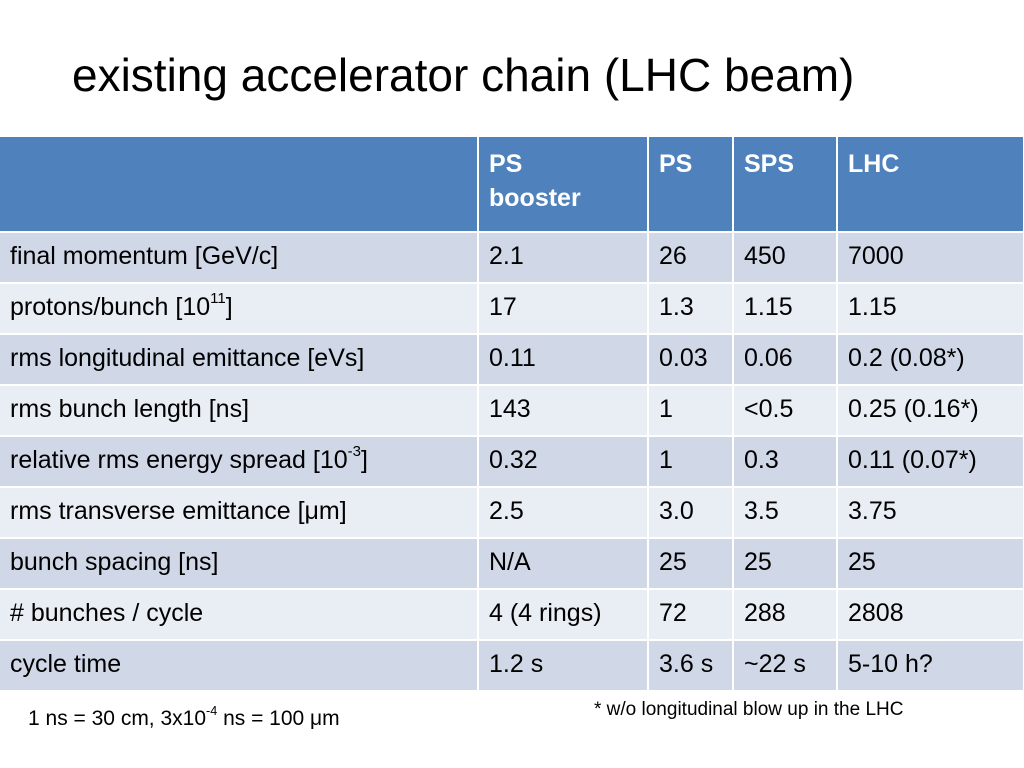 The height and width of the screenshot is (768, 1024). Describe the element at coordinates (691, 185) in the screenshot. I see `header-ps: PS` at that location.